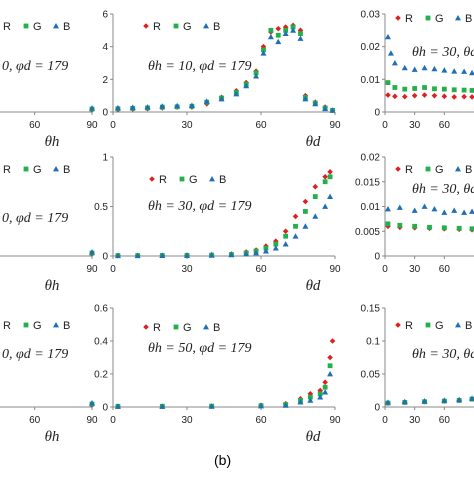 Image resolution: width=474 pixels, height=479 pixels. What do you see at coordinates (101, 309) in the screenshot?
I see `panel-7-ytick-label: 0.6` at bounding box center [101, 309].